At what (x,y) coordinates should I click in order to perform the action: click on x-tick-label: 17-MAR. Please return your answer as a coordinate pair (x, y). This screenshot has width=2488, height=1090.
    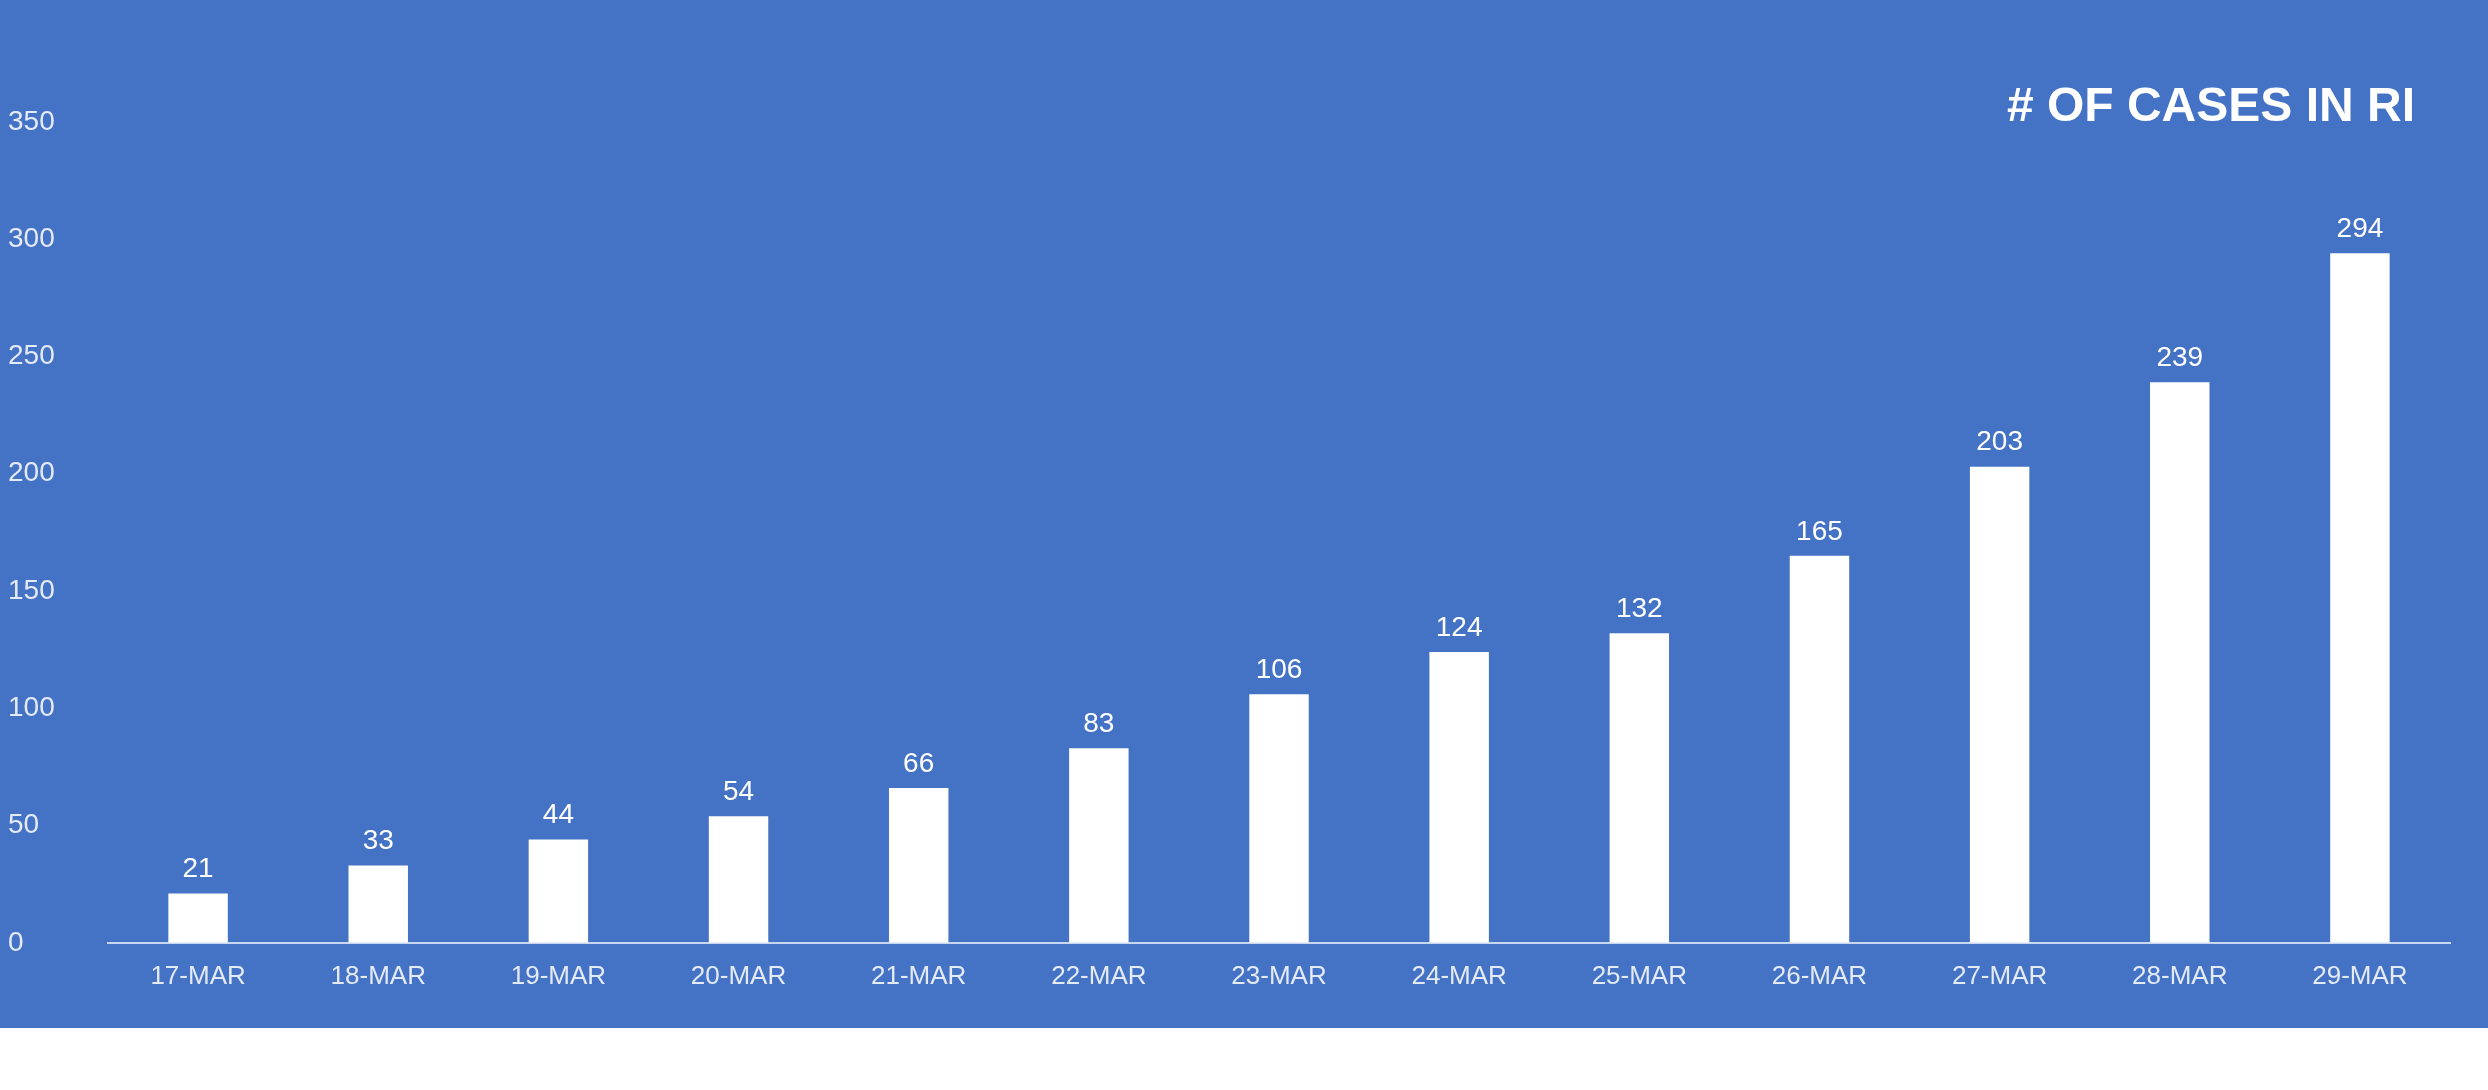
    Looking at the image, I should click on (198, 974).